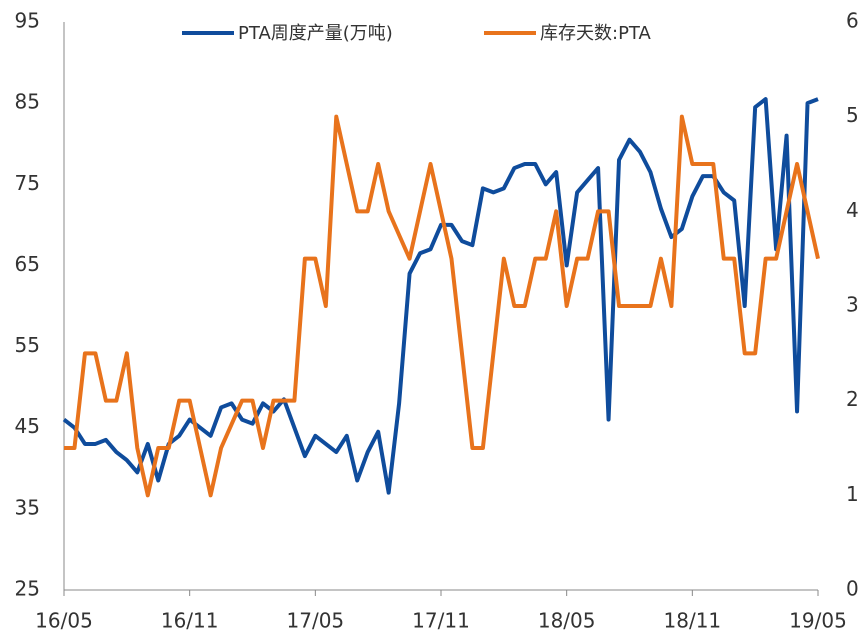 The image size is (864, 640). I want to click on legend-label: PTA周度产量(万吨), so click(315, 33).